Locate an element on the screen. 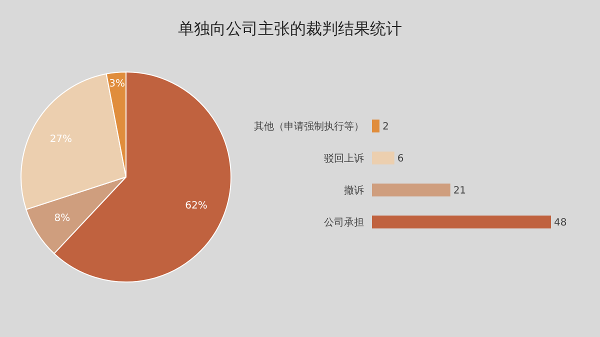 Image resolution: width=600 pixels, height=337 pixels. data-label: 6 is located at coordinates (400, 159).